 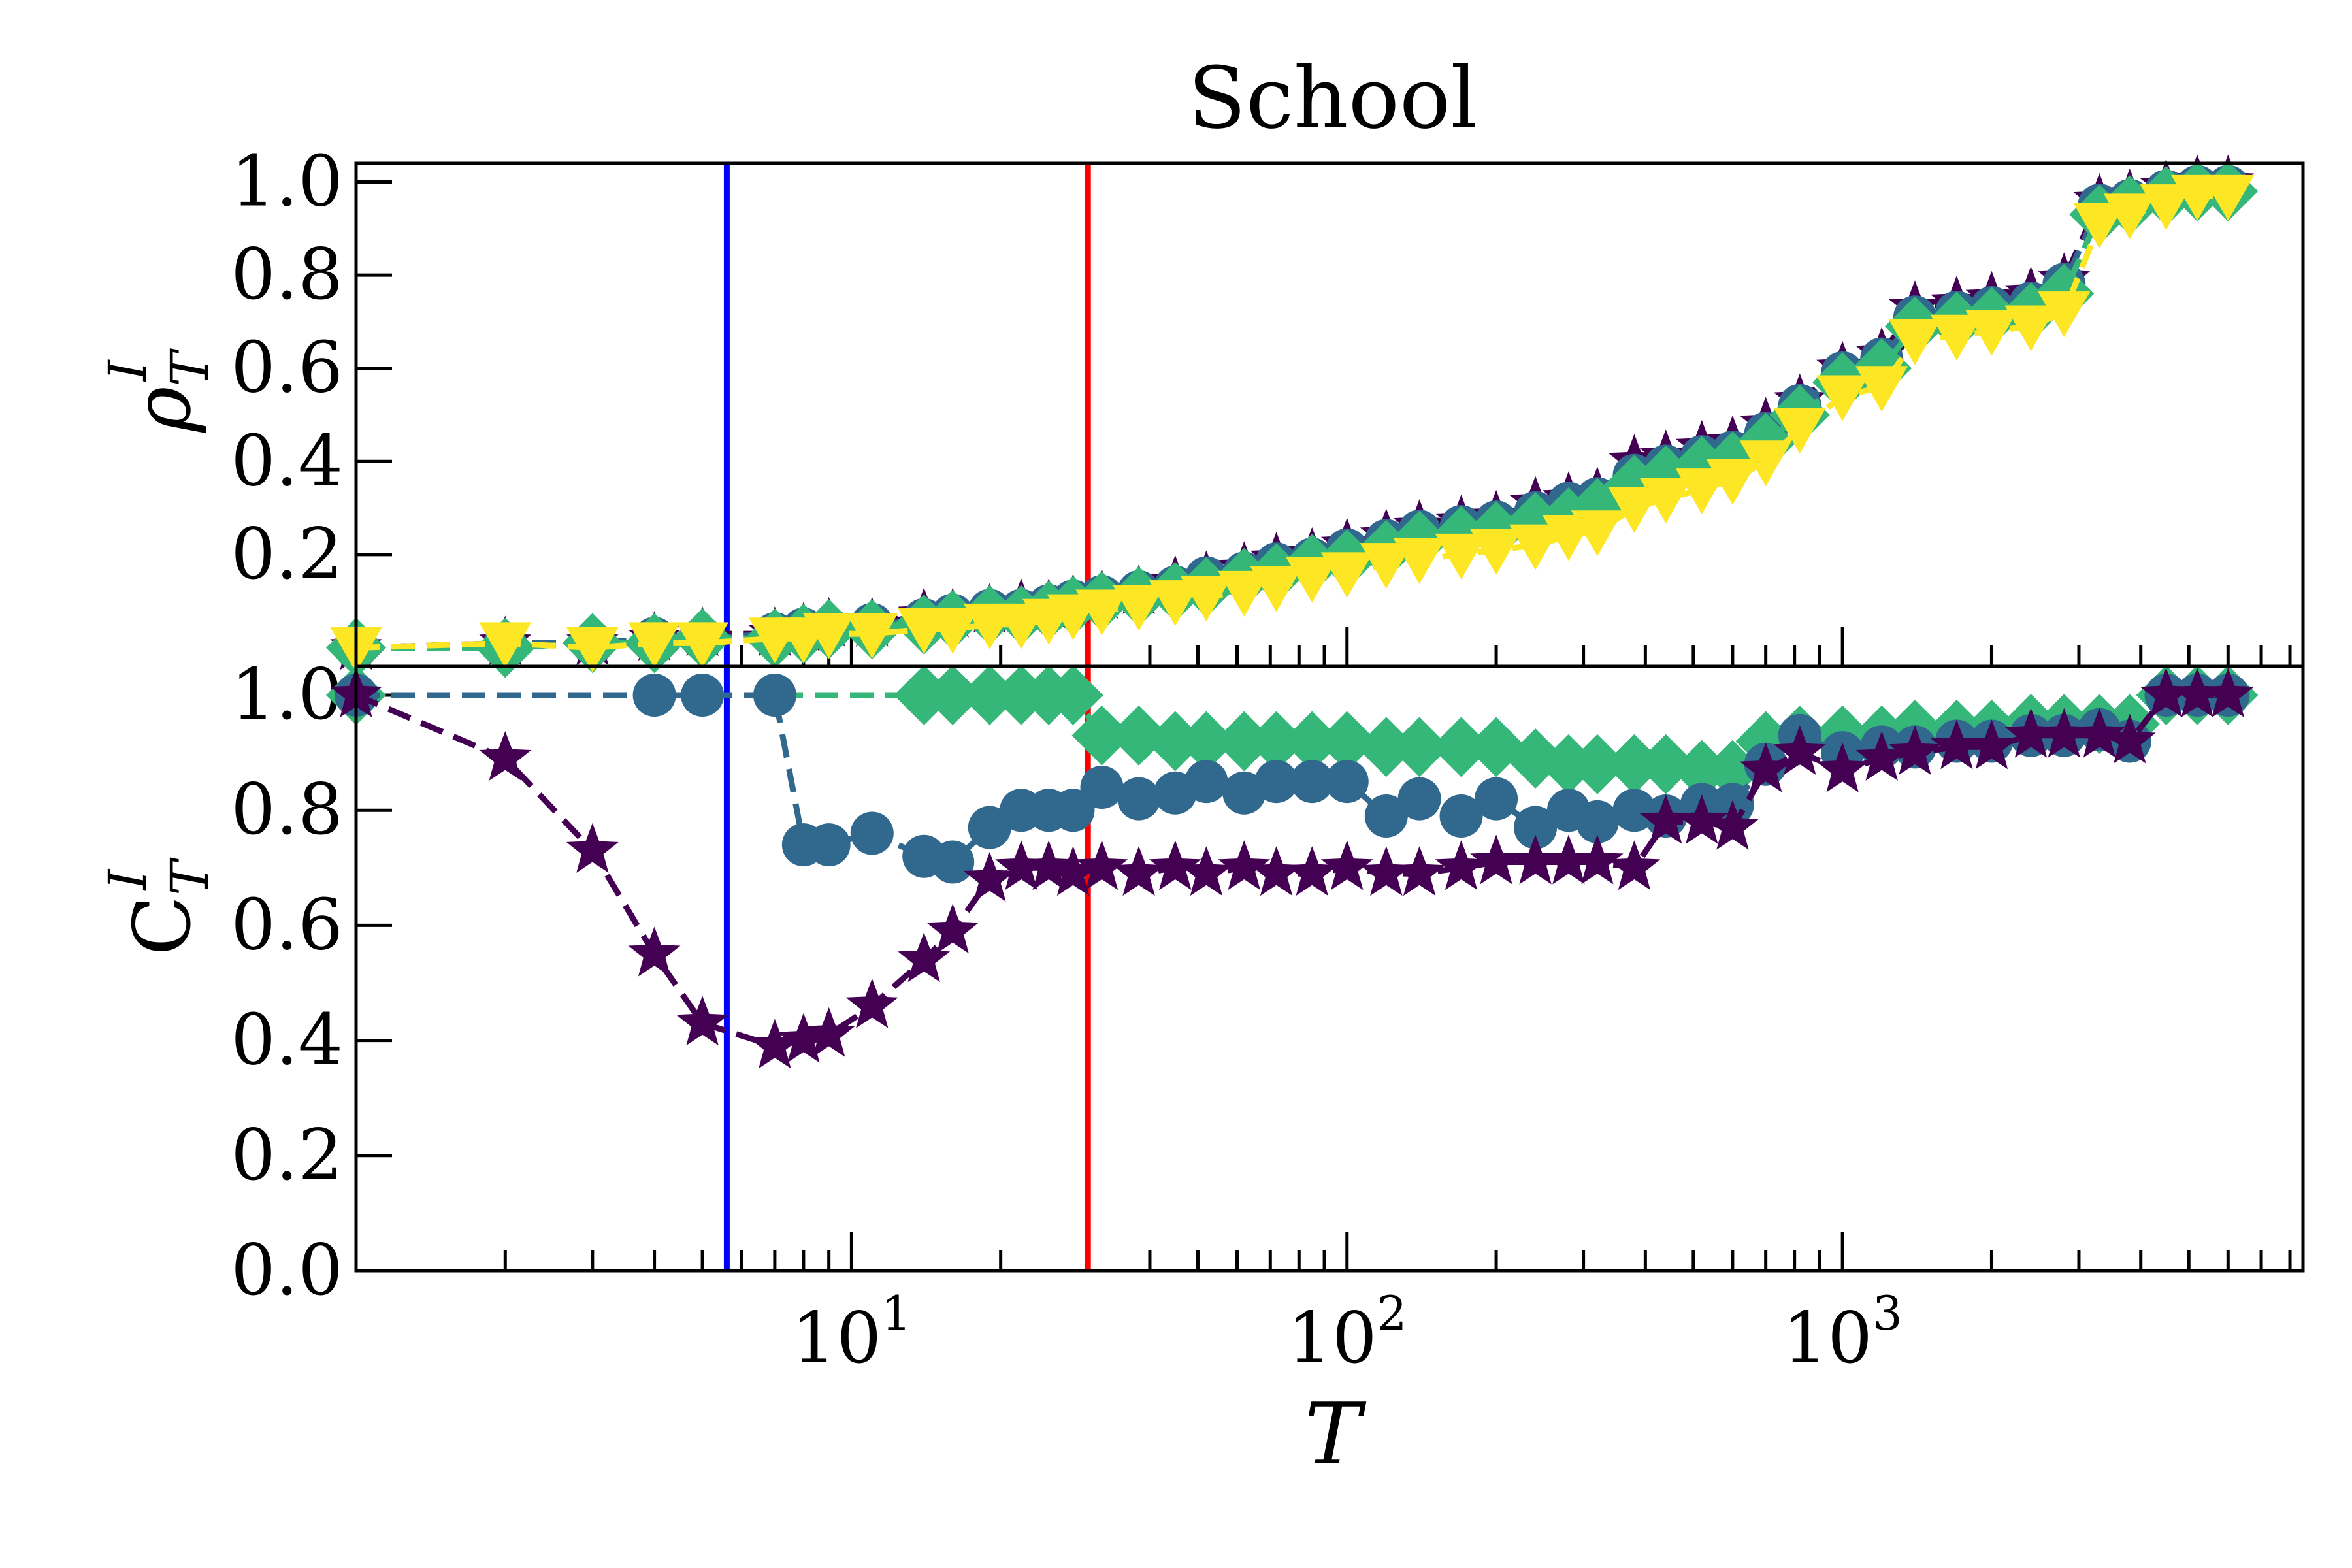 I want to click on bottom-y-axis-label-superscript: I, so click(x=127, y=879).